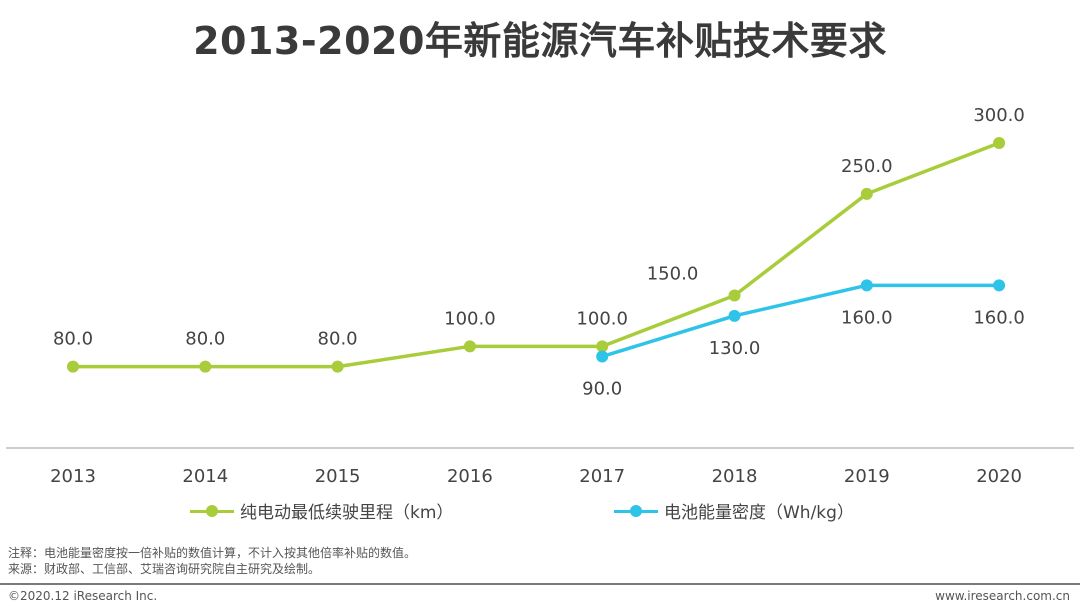 The width and height of the screenshot is (1080, 616). Describe the element at coordinates (205, 476) in the screenshot. I see `x-tick-label: 2014` at that location.